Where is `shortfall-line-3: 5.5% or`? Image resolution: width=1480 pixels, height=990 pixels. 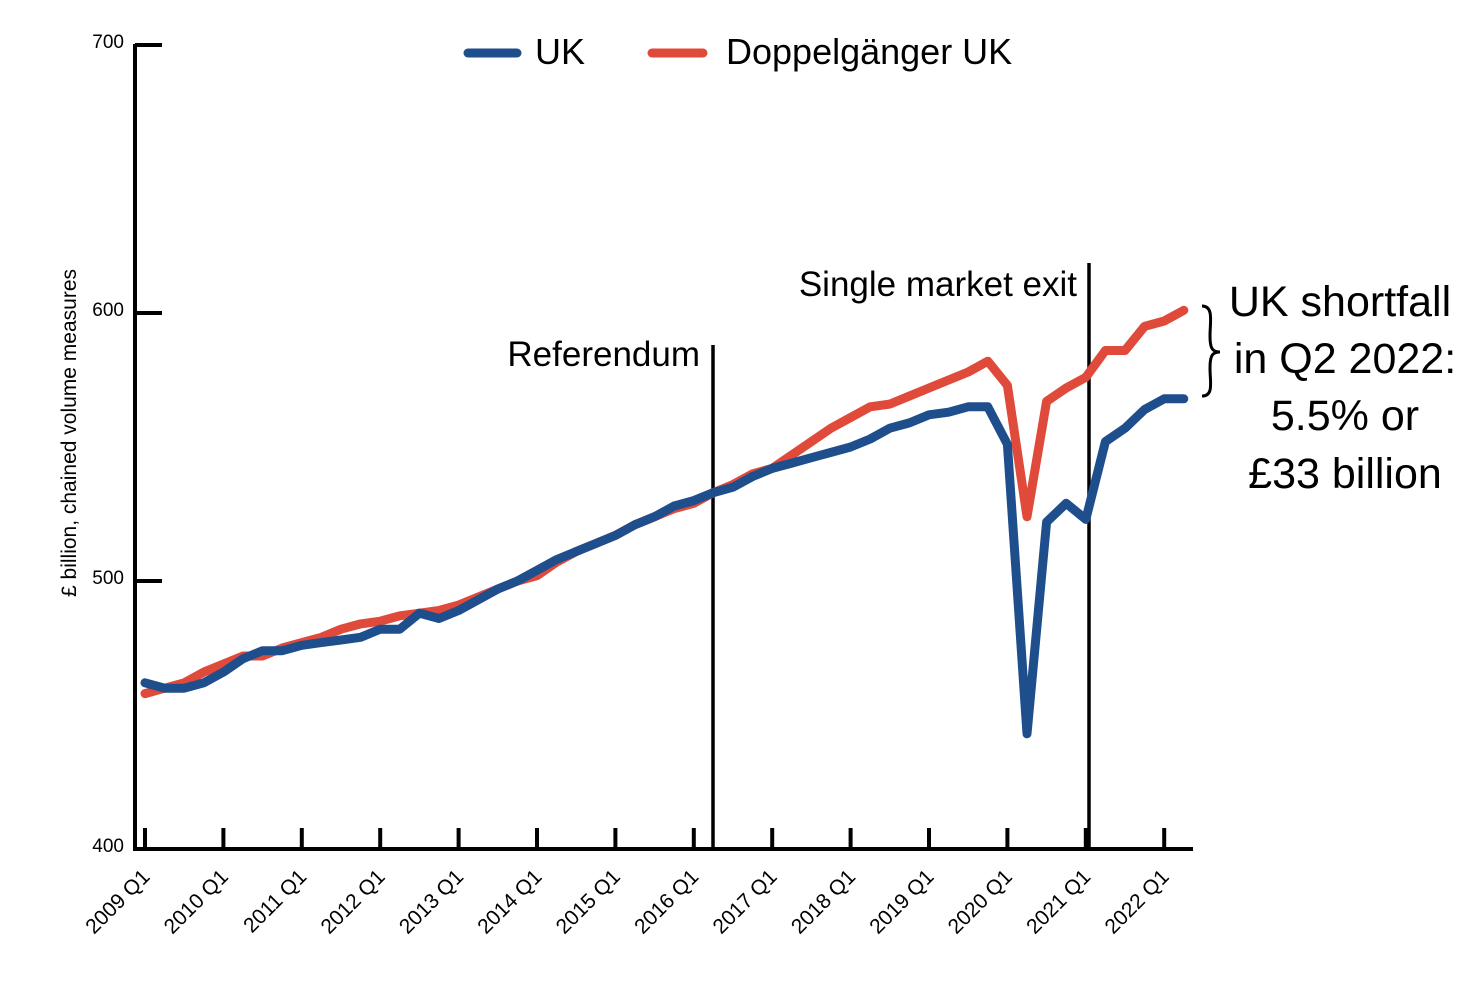
shortfall-line-3: 5.5% or is located at coordinates (1345, 416).